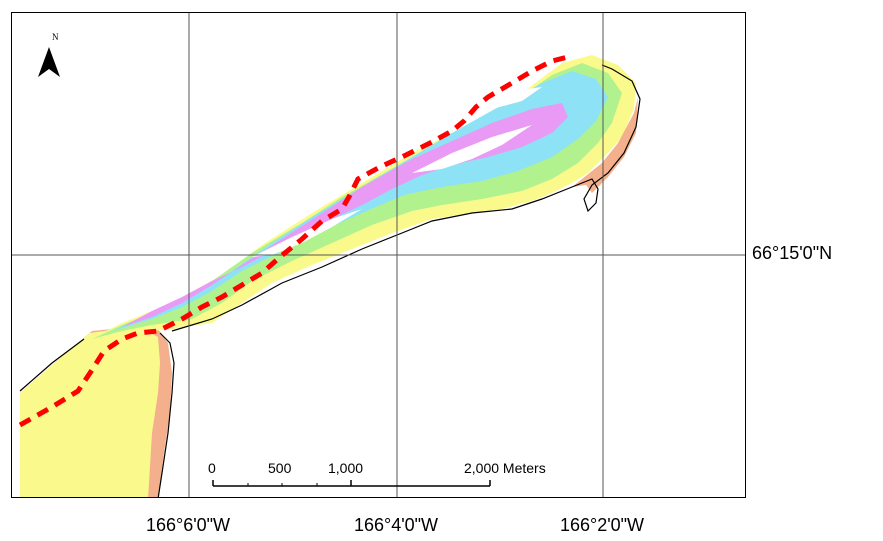 The image size is (883, 541). What do you see at coordinates (212, 468) in the screenshot?
I see `scale-tick-0: 0` at bounding box center [212, 468].